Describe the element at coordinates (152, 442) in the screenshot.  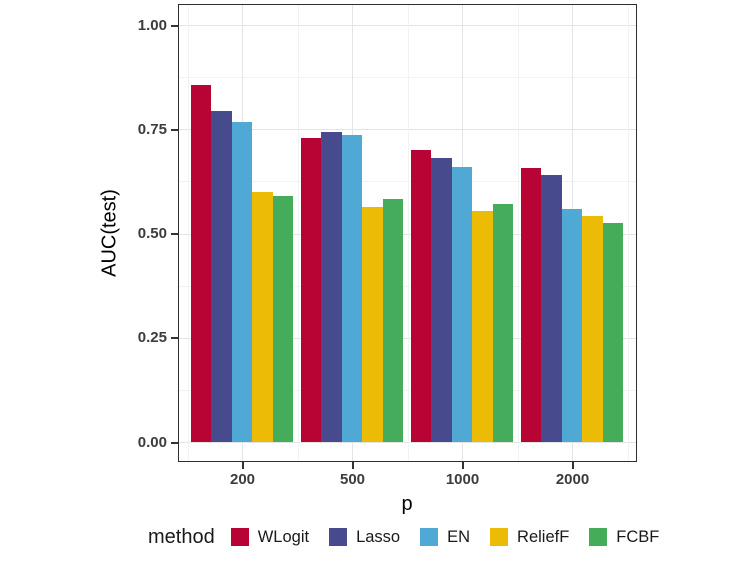
I see `y-tick-label: 0.00` at that location.